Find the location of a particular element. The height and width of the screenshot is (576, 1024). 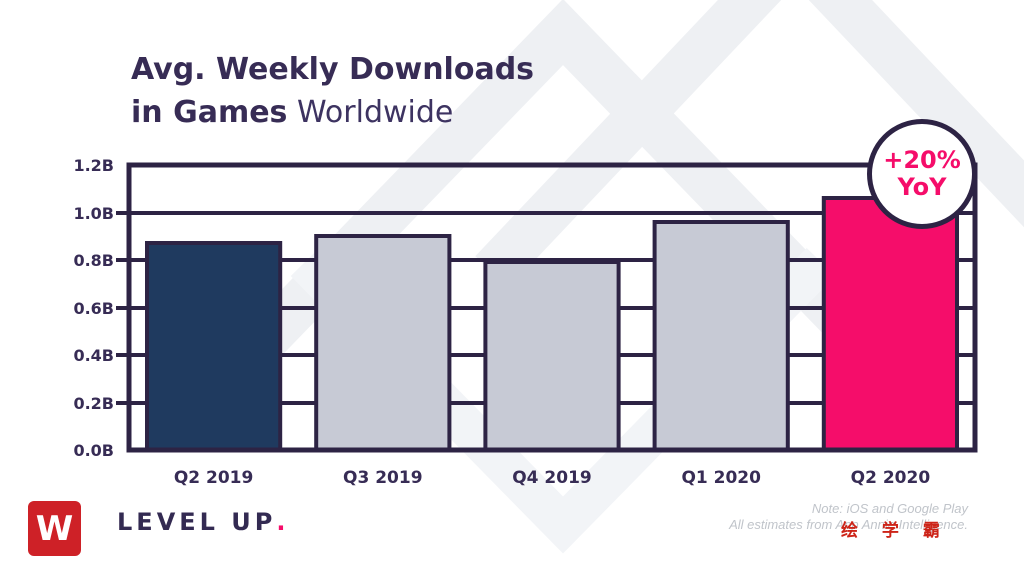

brand-logo-letter: W is located at coordinates (54, 528).